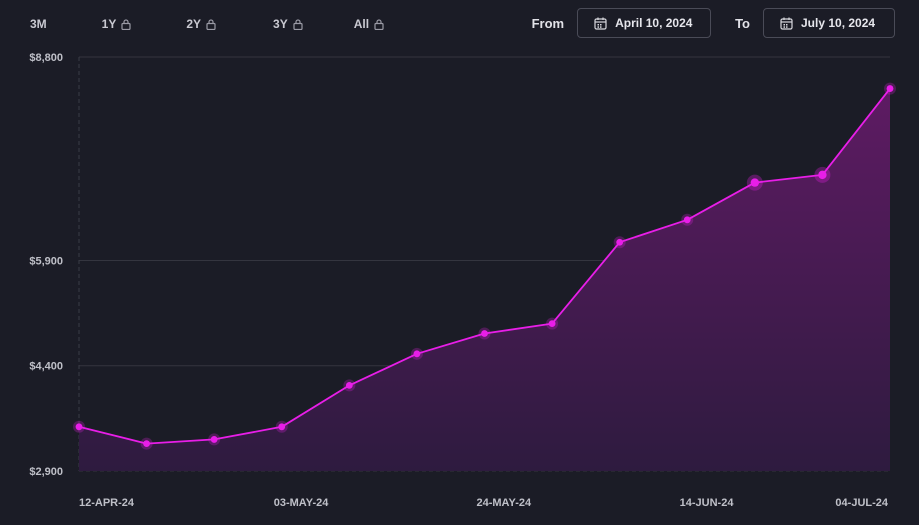  Describe the element at coordinates (280, 24) in the screenshot. I see `range-tab-label: 3Y` at that location.